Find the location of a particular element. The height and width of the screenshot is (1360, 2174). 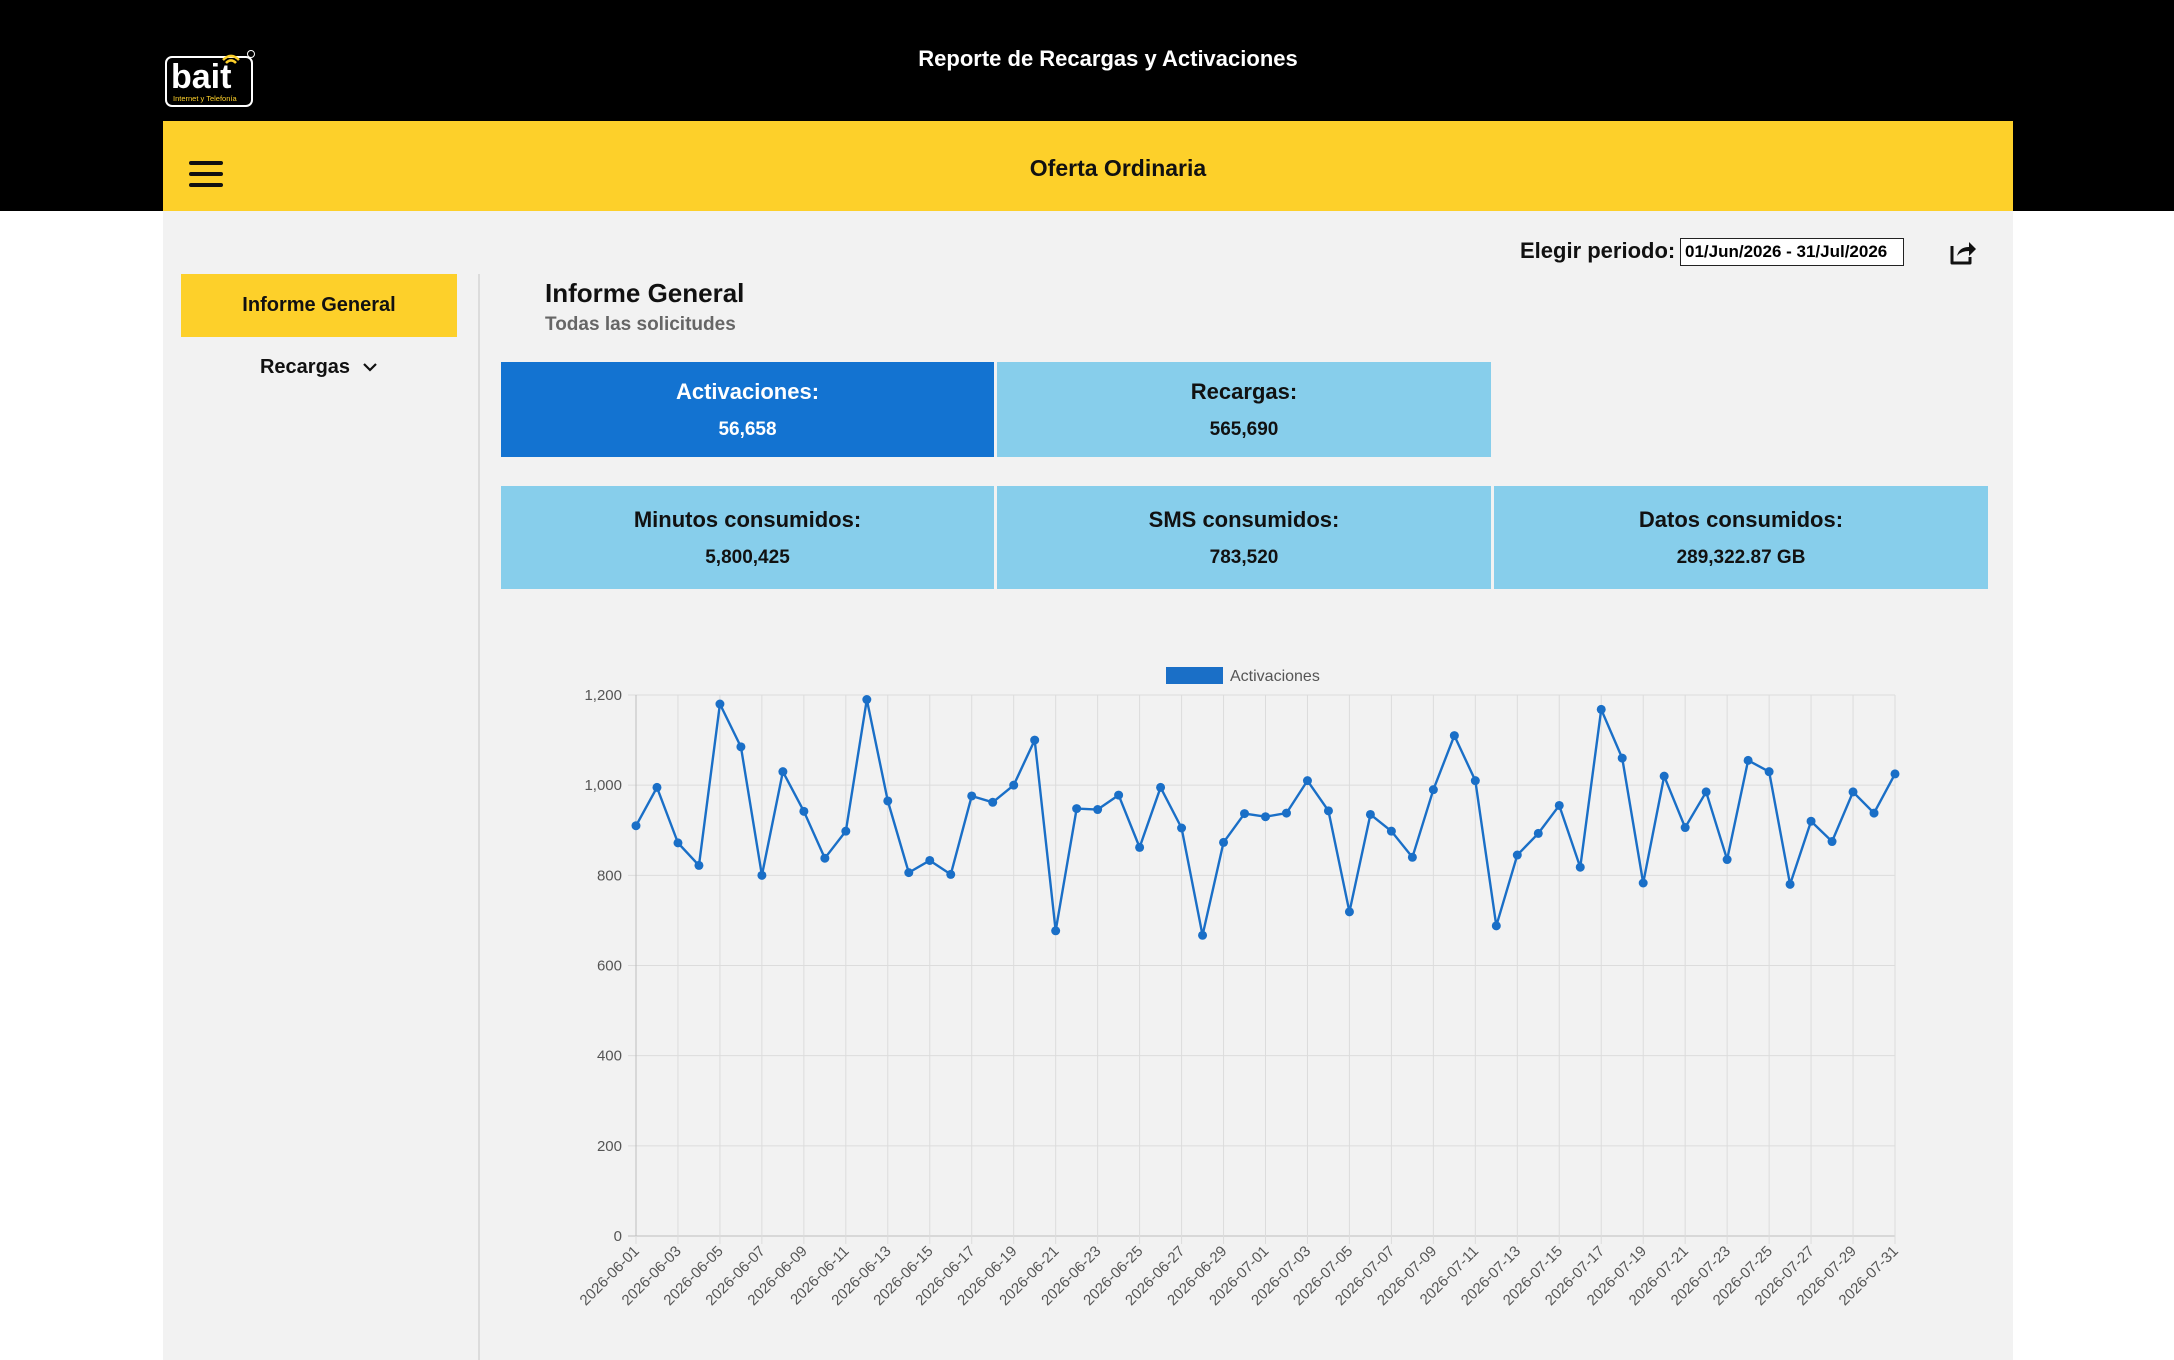

datos-card: Datos consumidos: 289,322.87 GB is located at coordinates (1741, 537).